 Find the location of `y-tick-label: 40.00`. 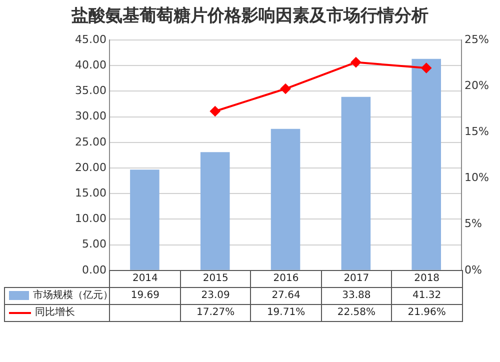

y-tick-label: 40.00 is located at coordinates (90, 65).